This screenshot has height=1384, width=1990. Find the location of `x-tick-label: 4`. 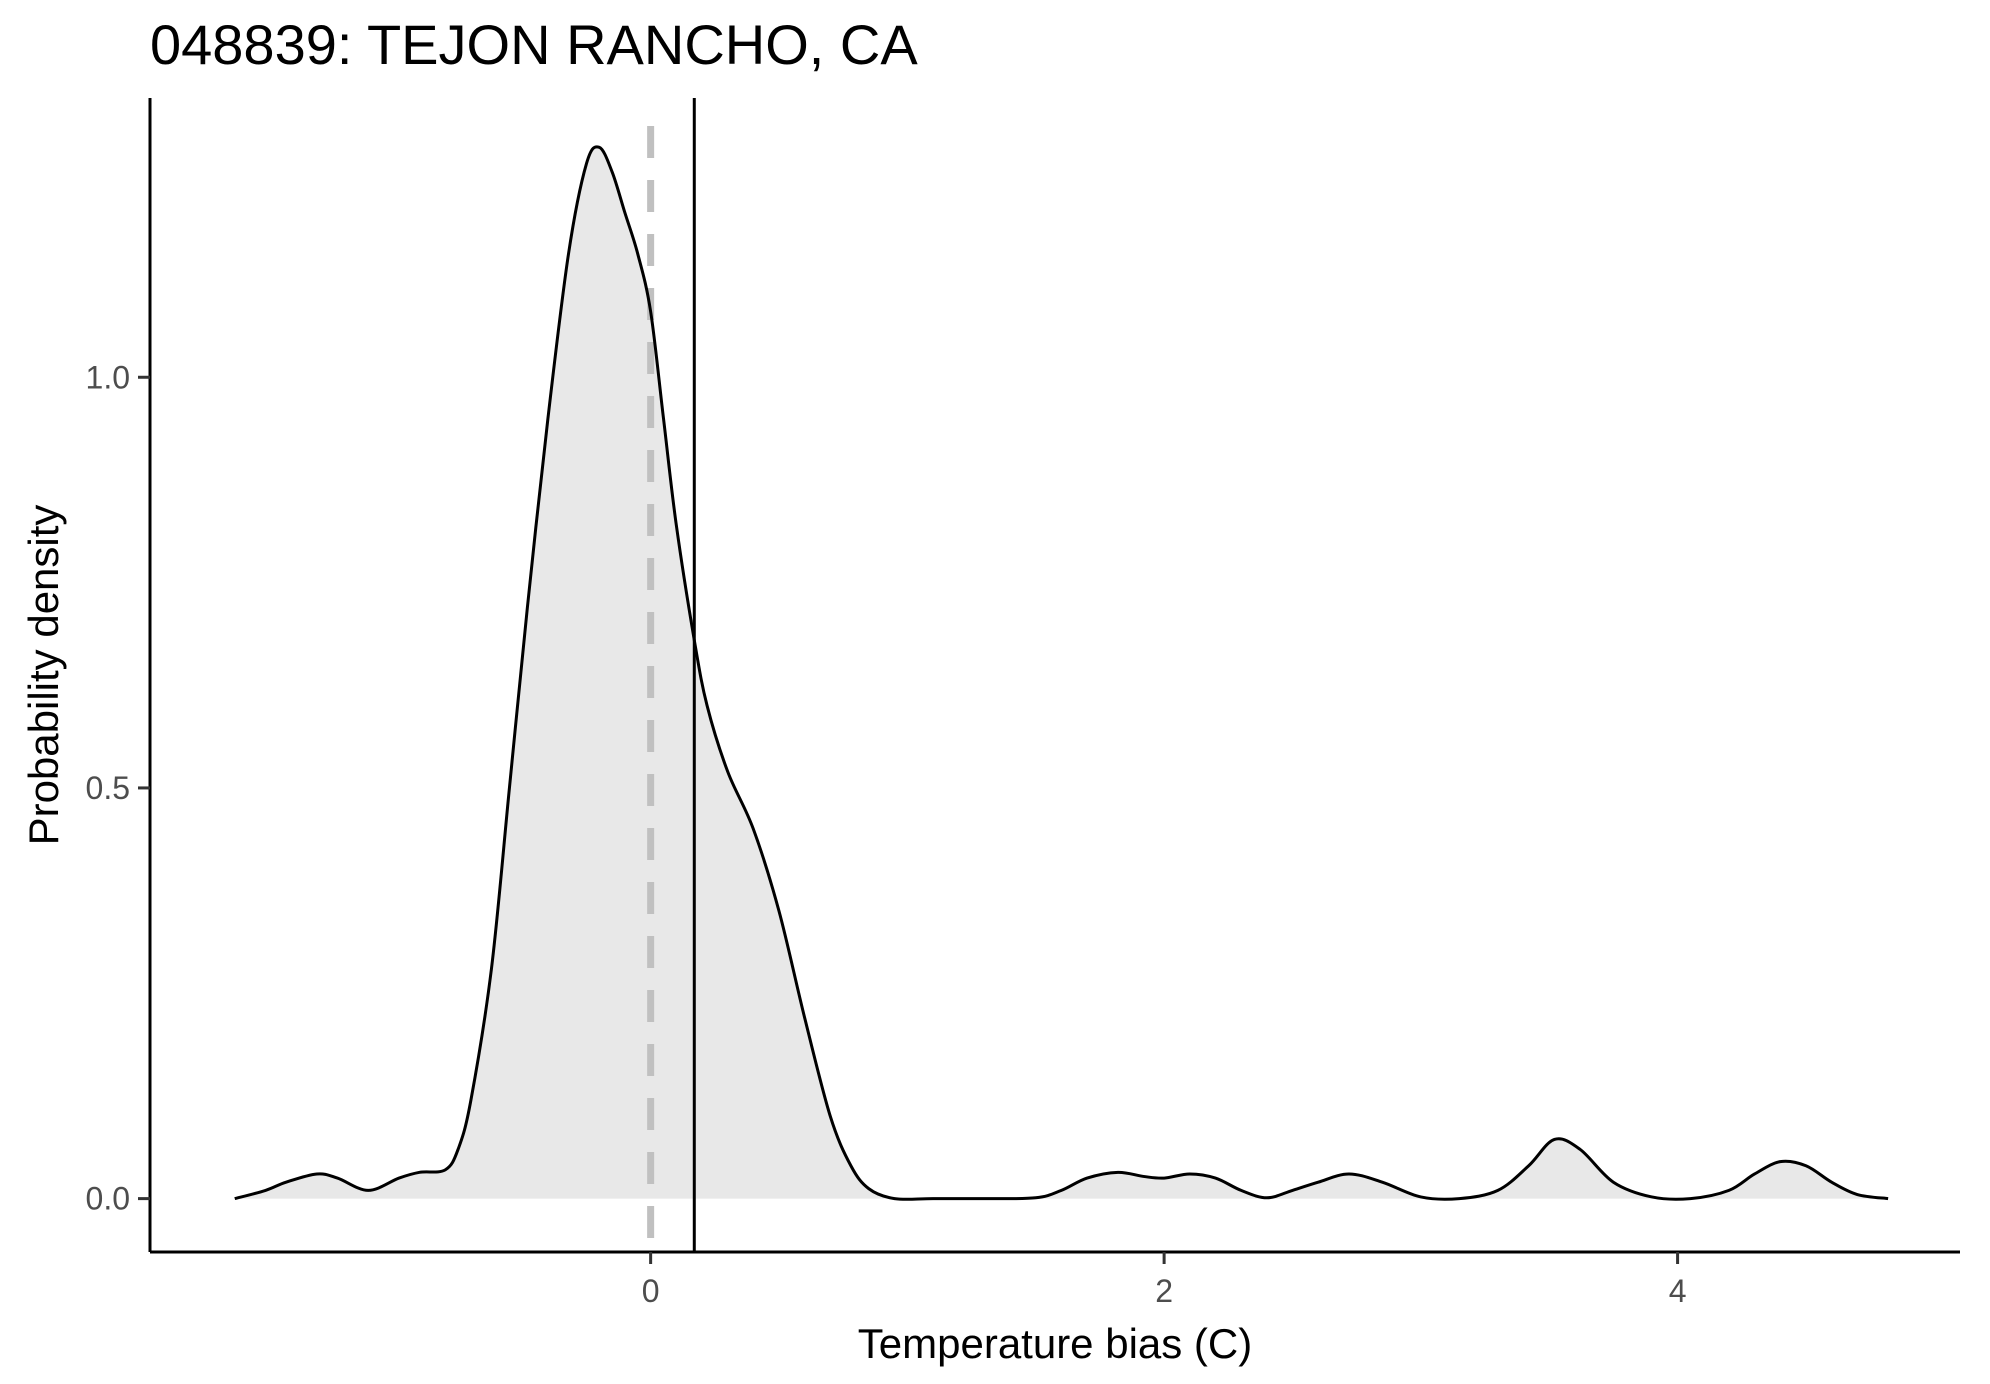

x-tick-label: 4 is located at coordinates (1678, 1291).